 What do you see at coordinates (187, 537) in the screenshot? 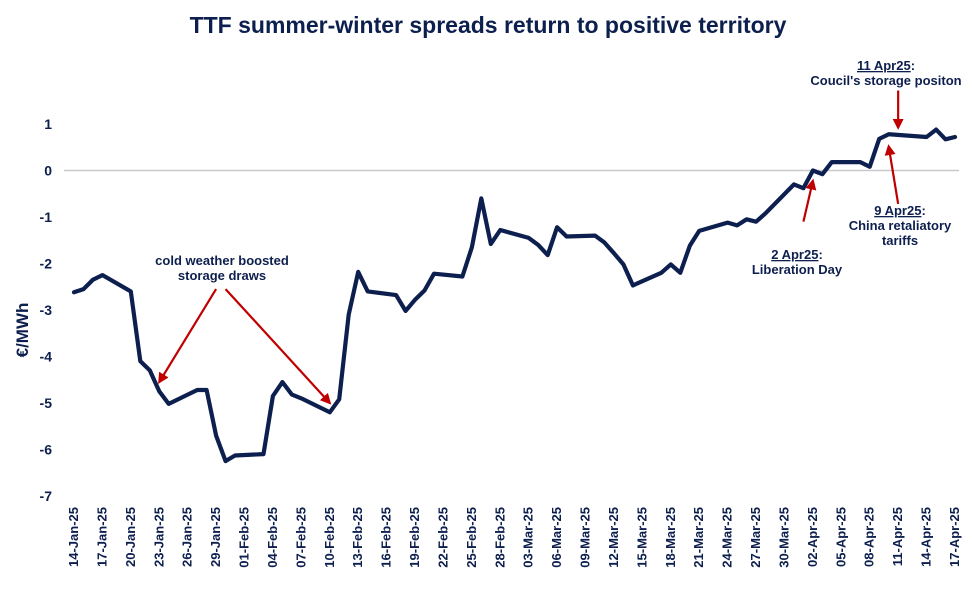
I see `x-tick-label: 26-Jan-25` at bounding box center [187, 537].